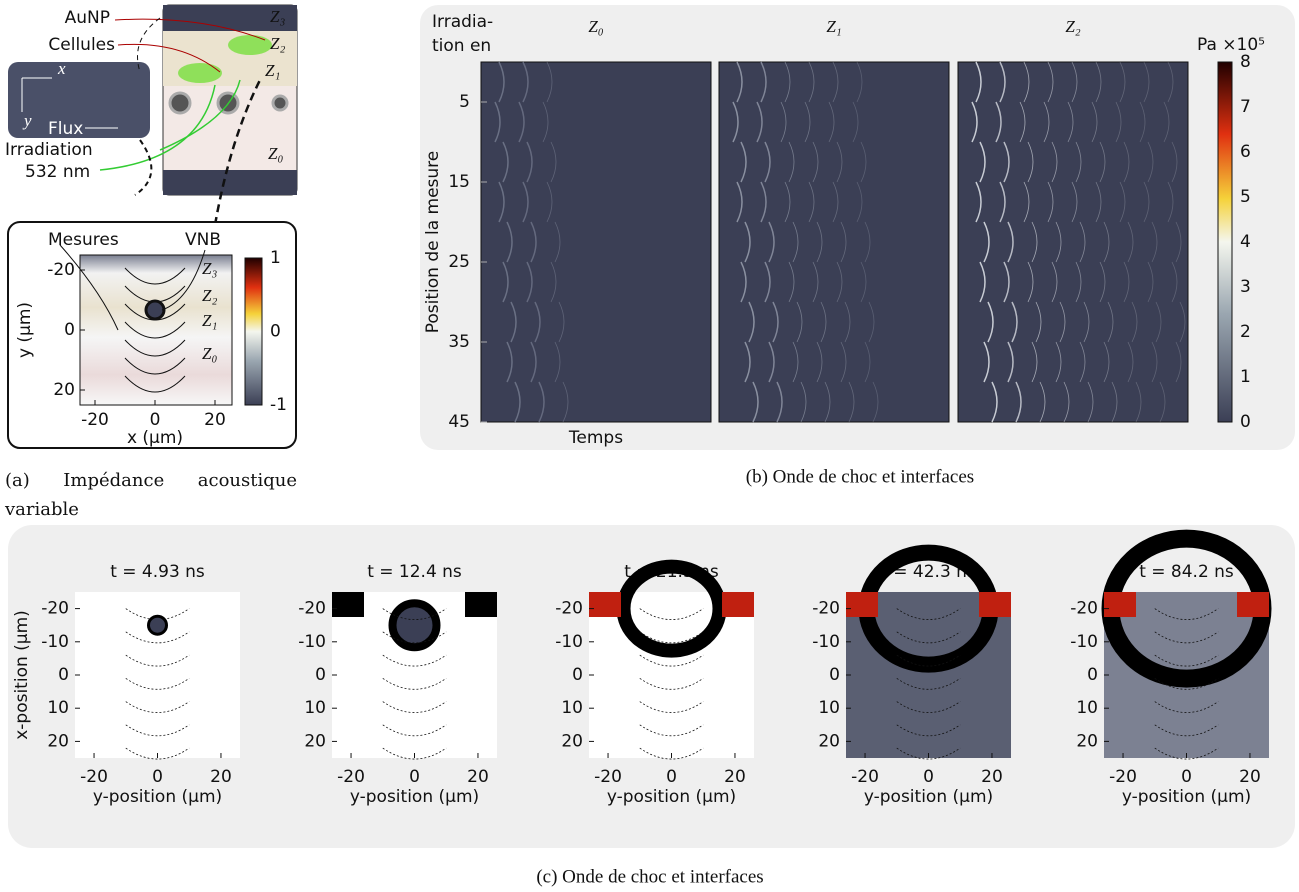 This screenshot has height=892, width=1299. Describe the element at coordinates (595, 438) in the screenshot. I see `axis-label: Temps` at that location.